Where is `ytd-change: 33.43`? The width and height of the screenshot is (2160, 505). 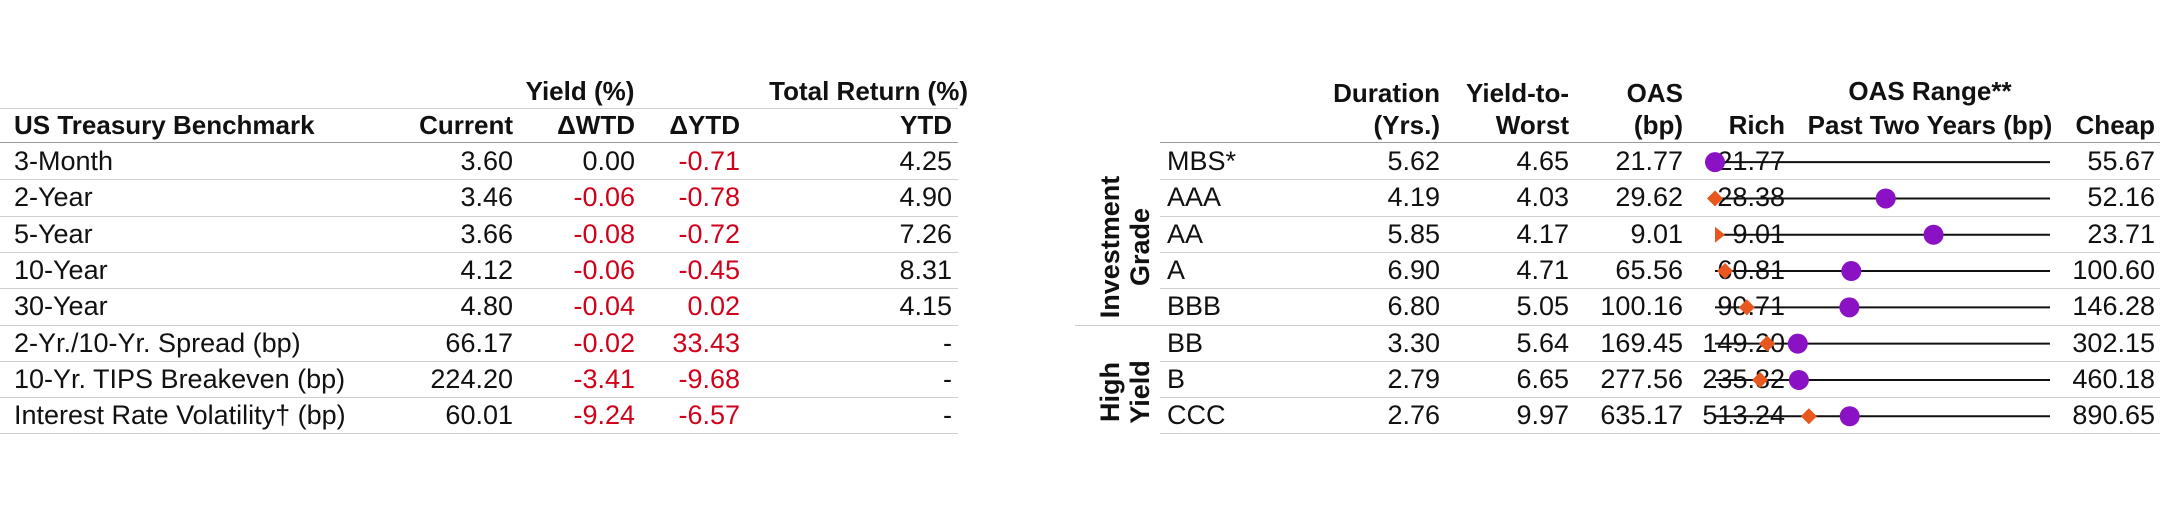 ytd-change: 33.43 is located at coordinates (706, 342).